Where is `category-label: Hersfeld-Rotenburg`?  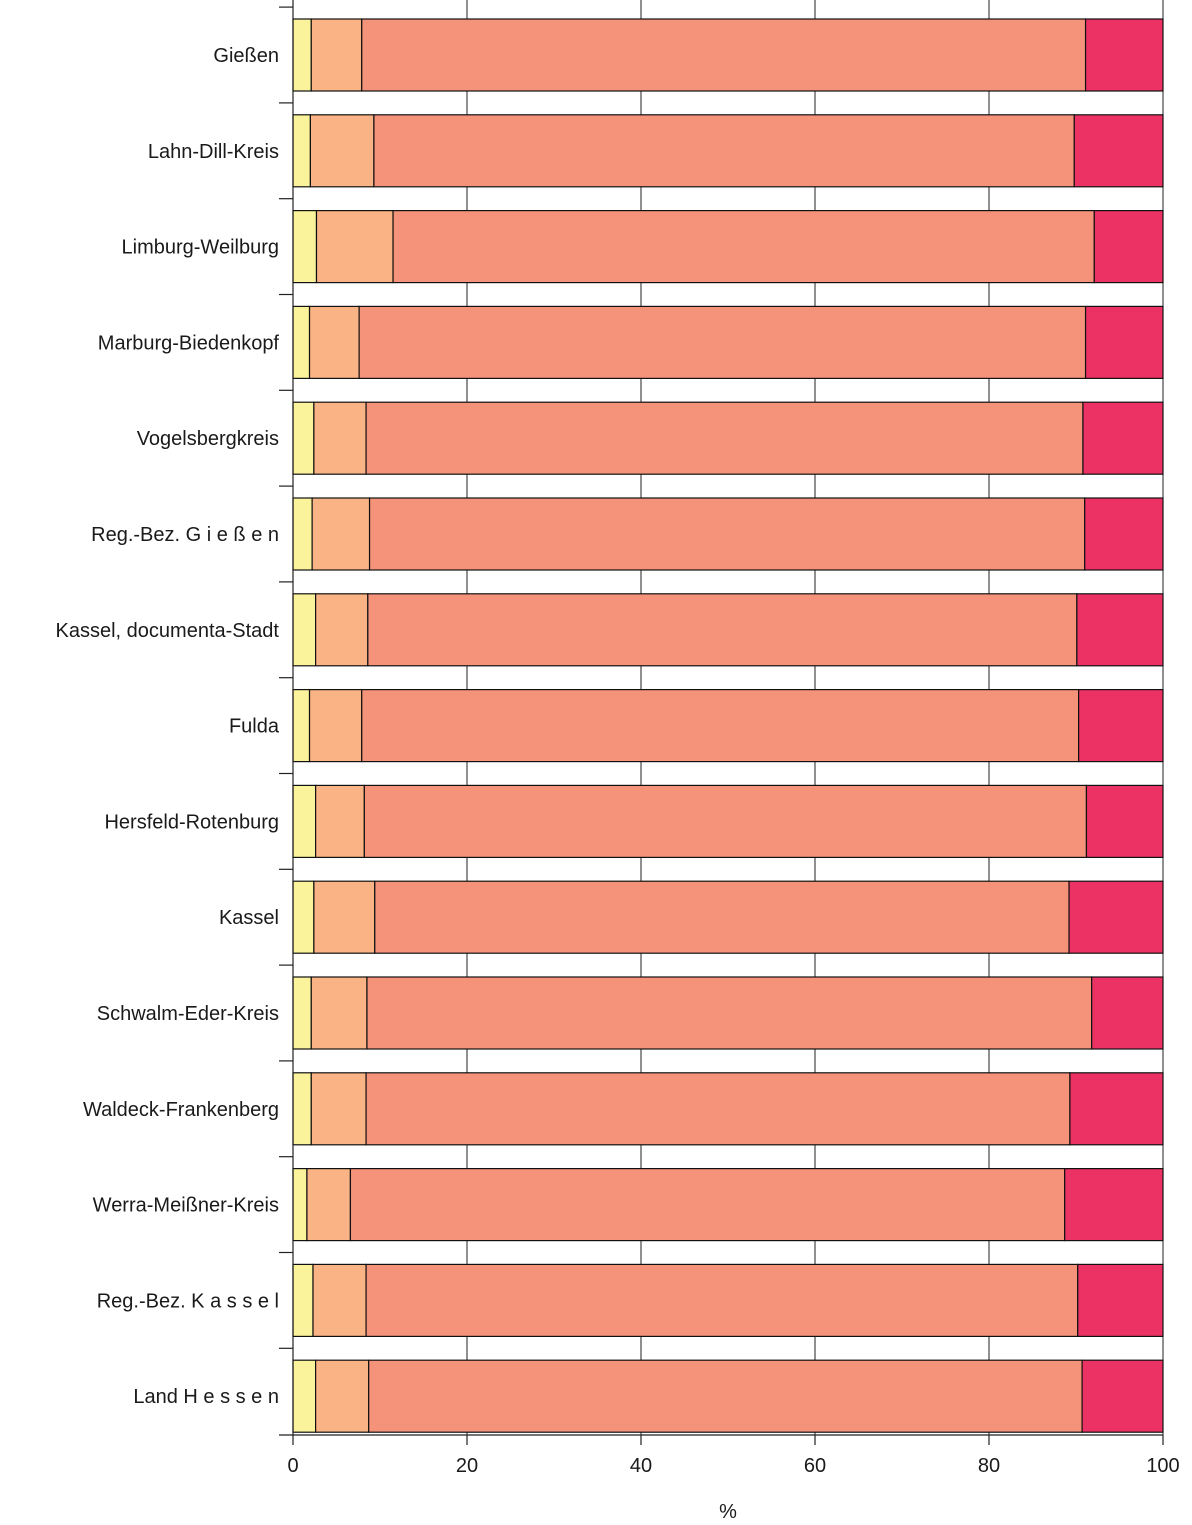
category-label: Hersfeld-Rotenburg is located at coordinates (191, 822).